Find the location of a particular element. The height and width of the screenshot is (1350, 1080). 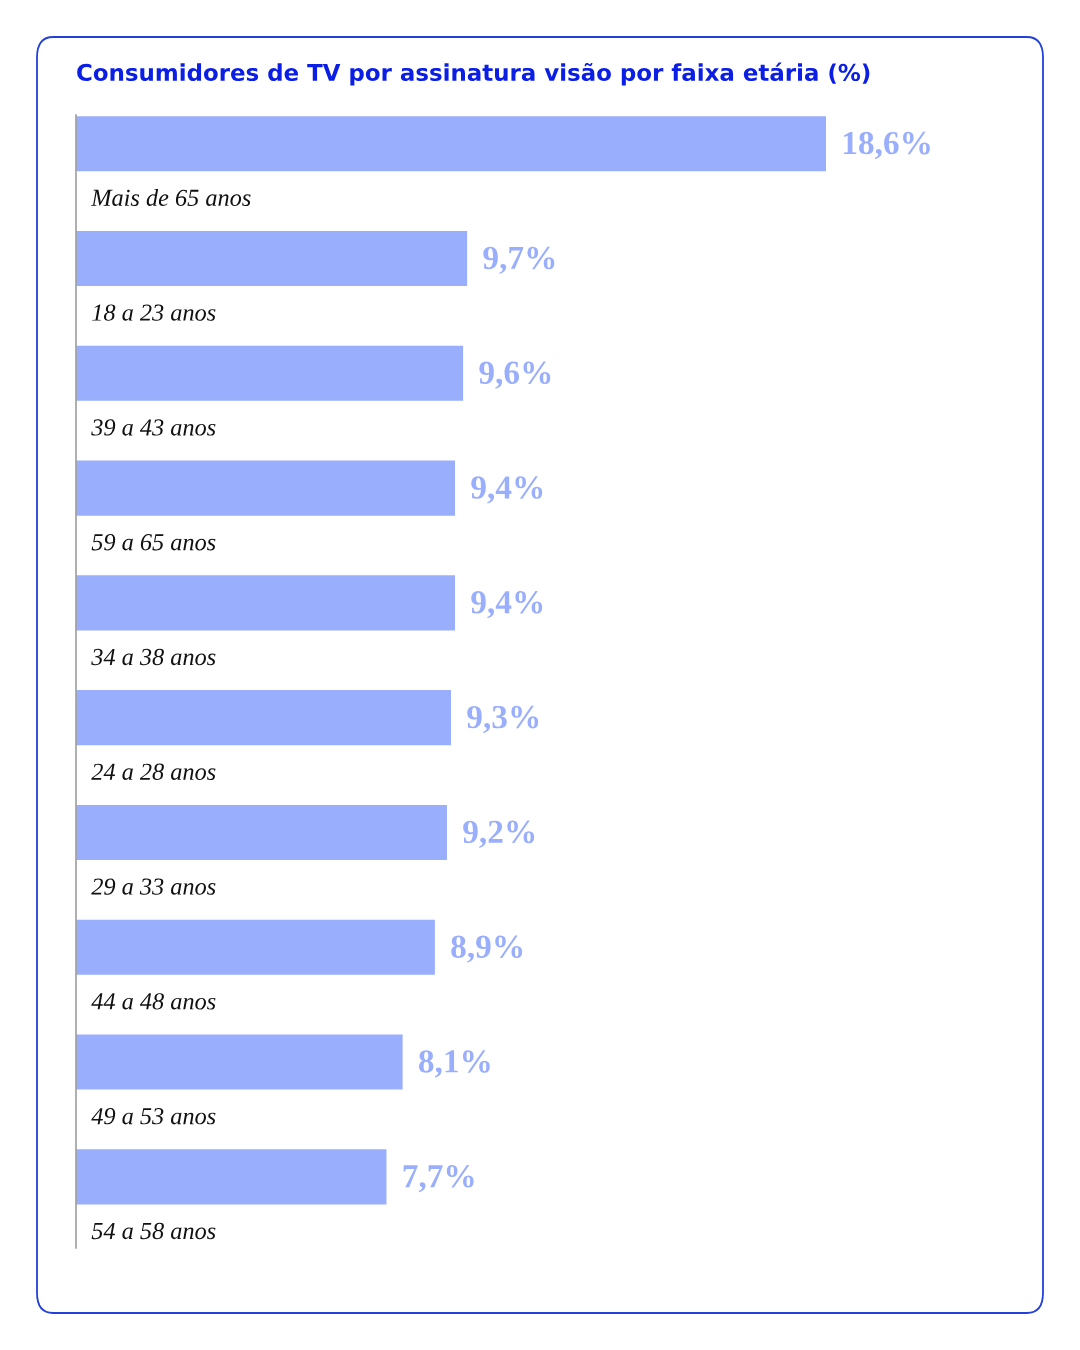

y-tick-label: 39 a 43 anos is located at coordinates (153, 427).